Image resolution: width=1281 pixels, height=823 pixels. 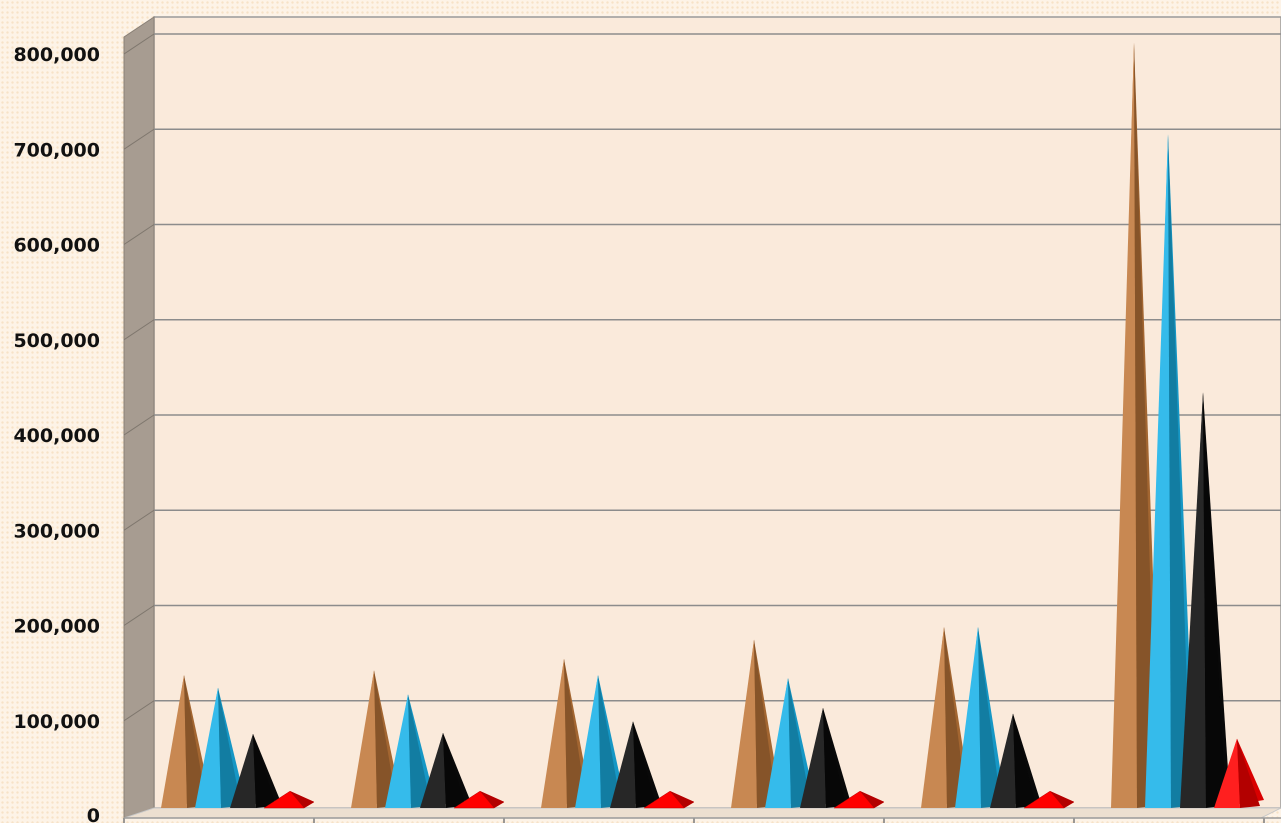 What do you see at coordinates (93, 814) in the screenshot?
I see `y-tick-label: 0` at bounding box center [93, 814].